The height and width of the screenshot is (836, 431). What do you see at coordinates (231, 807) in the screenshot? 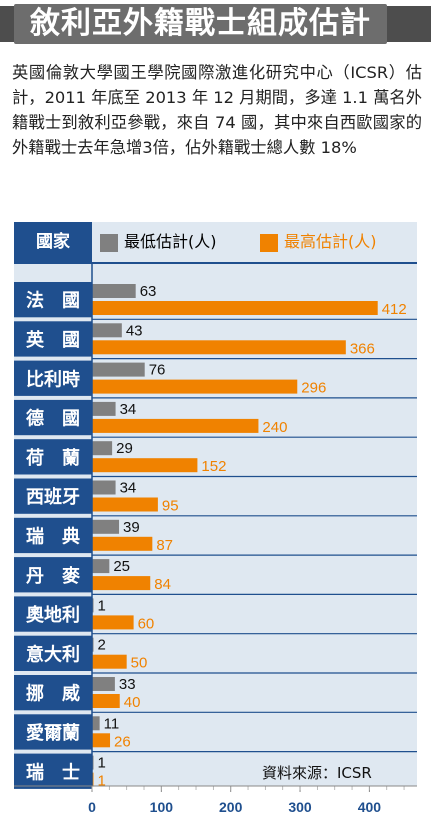
I see `x-tick-label: 200` at bounding box center [231, 807].